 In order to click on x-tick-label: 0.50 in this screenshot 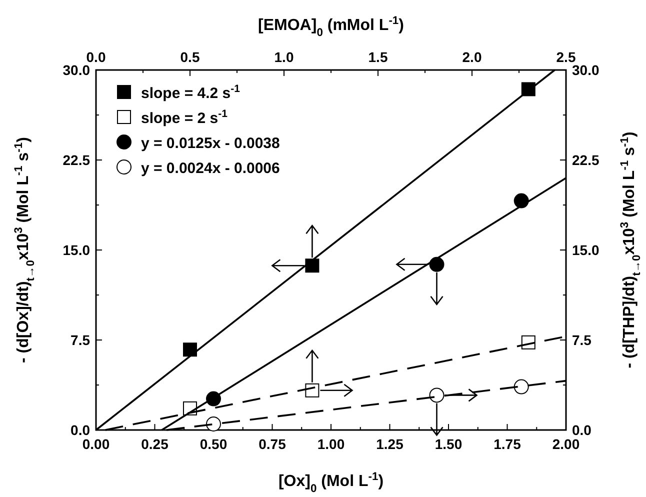, I will do `click(214, 444)`.